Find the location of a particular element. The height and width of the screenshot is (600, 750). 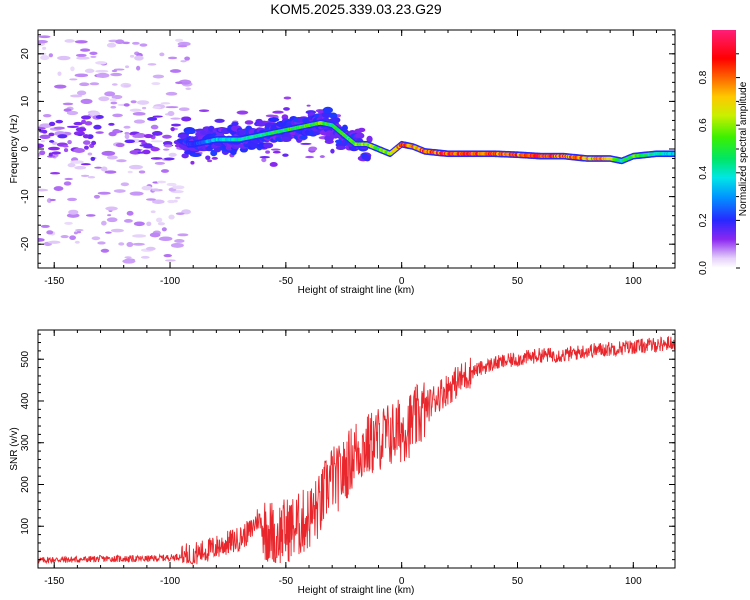

spectrogram-xtick-label: 0 is located at coordinates (402, 281).